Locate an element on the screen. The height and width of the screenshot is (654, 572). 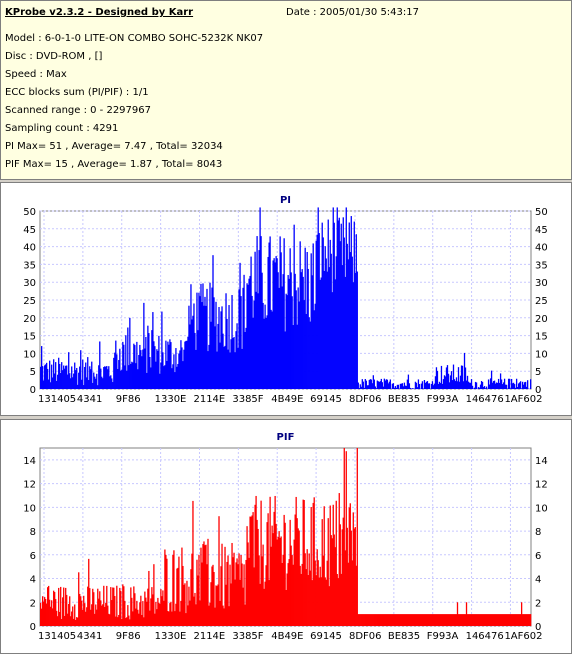
x-tick-label: F993A is located at coordinates (443, 636).